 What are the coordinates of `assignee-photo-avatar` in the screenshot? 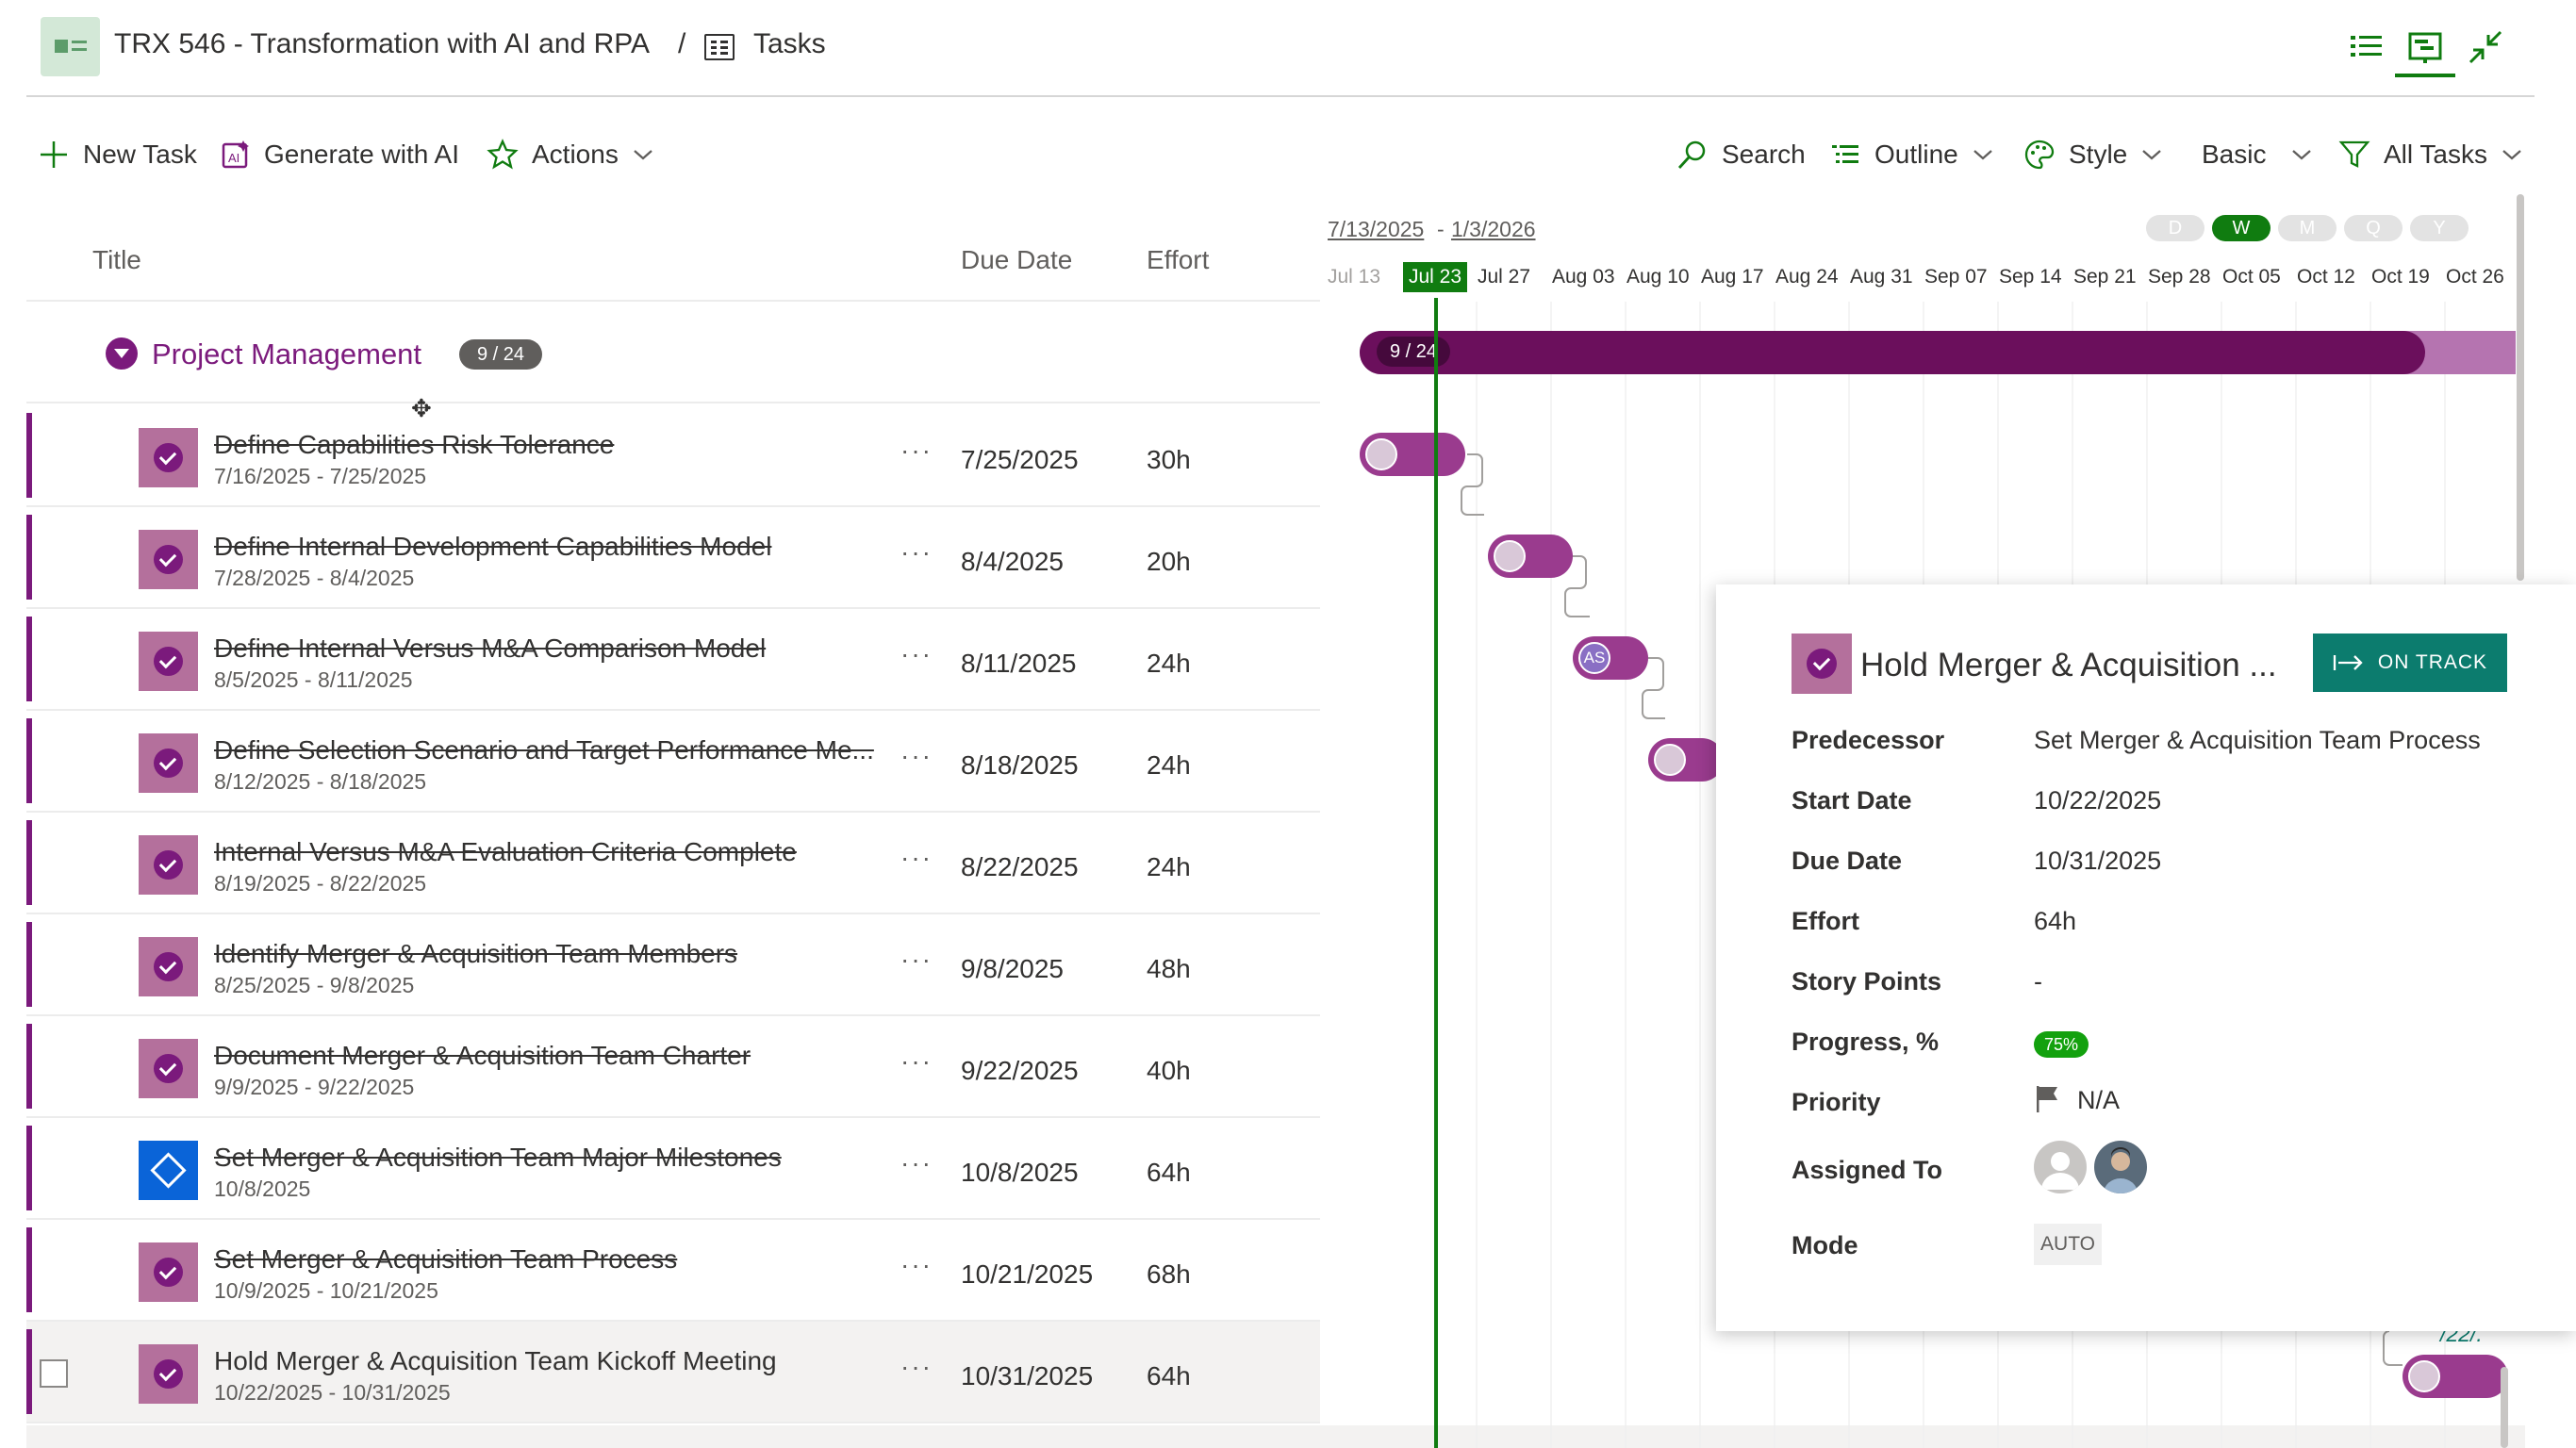 It's located at (2120, 1167).